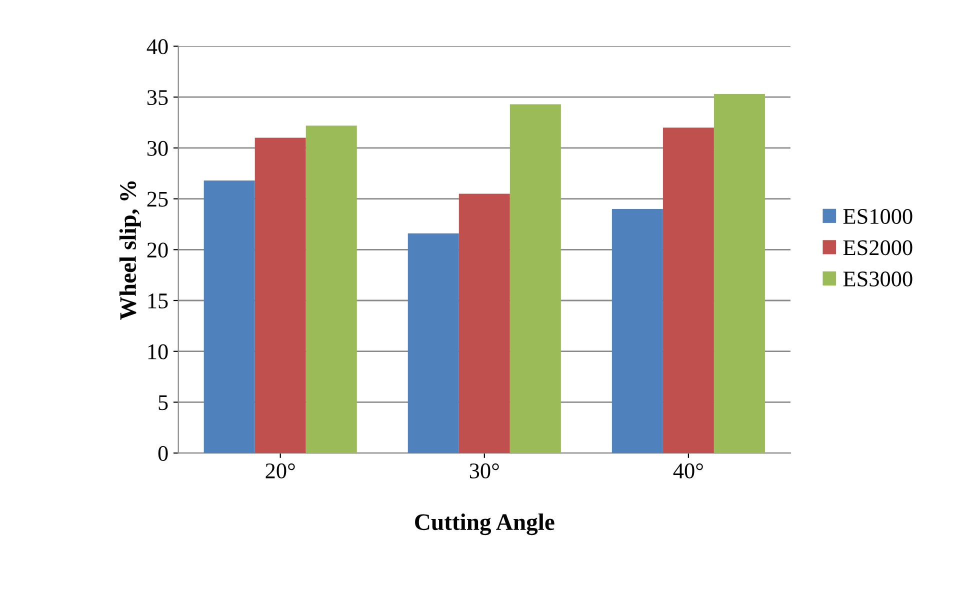  Describe the element at coordinates (157, 250) in the screenshot. I see `y-tick-label: 20` at that location.